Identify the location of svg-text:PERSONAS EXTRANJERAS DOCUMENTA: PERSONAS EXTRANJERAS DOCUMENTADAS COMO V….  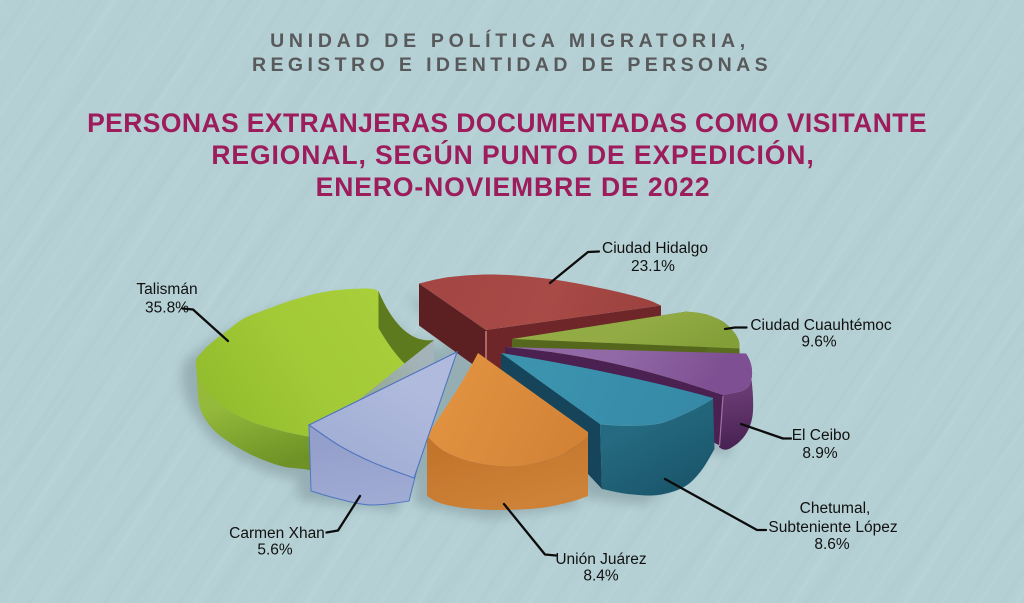
(507, 123).